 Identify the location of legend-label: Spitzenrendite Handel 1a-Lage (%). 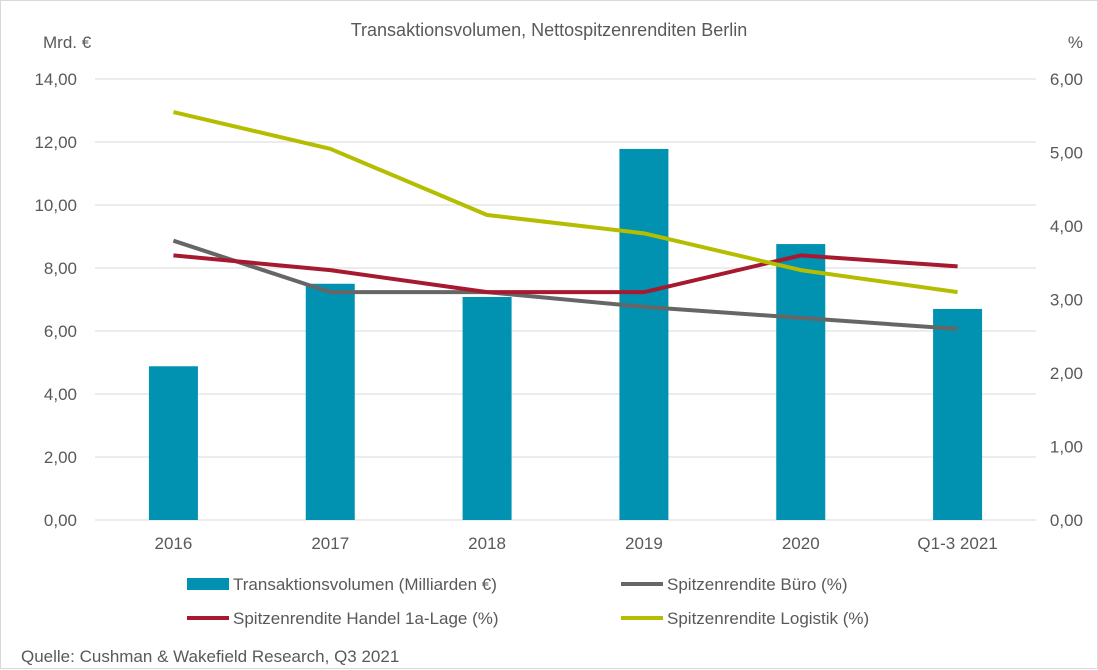
(366, 618).